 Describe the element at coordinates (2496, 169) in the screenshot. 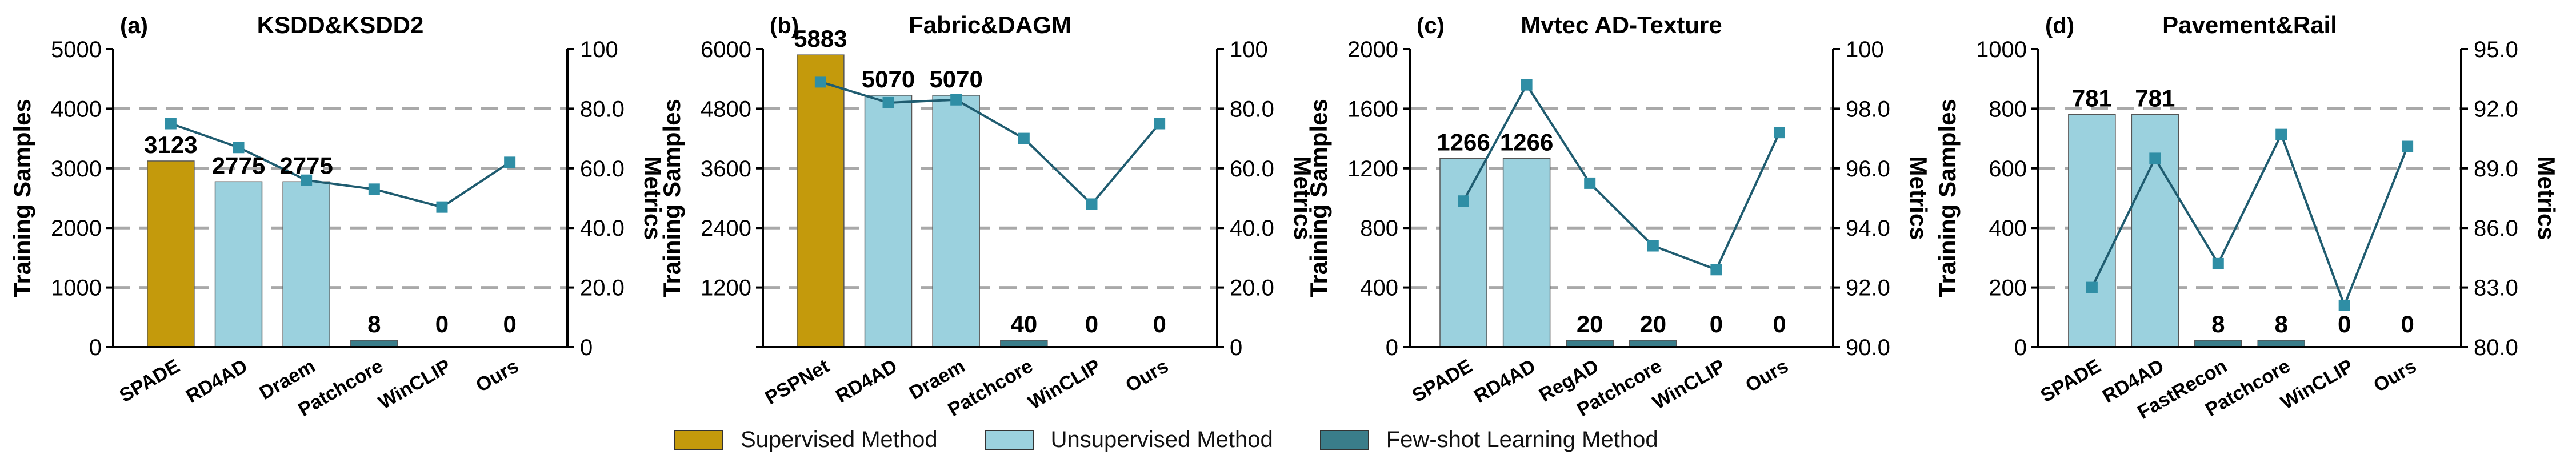

I see `y2-tick-label: 89.0` at that location.